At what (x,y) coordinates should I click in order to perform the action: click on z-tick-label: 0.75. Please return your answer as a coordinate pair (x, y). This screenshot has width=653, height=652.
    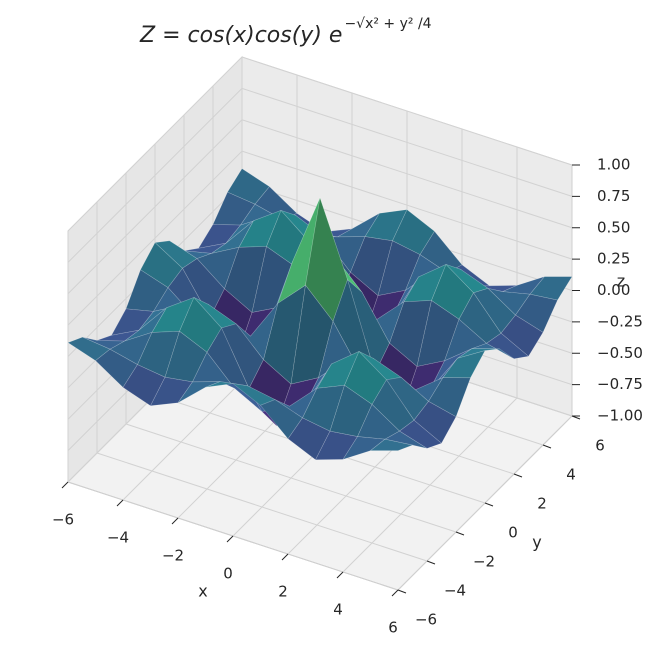
    Looking at the image, I should click on (613, 196).